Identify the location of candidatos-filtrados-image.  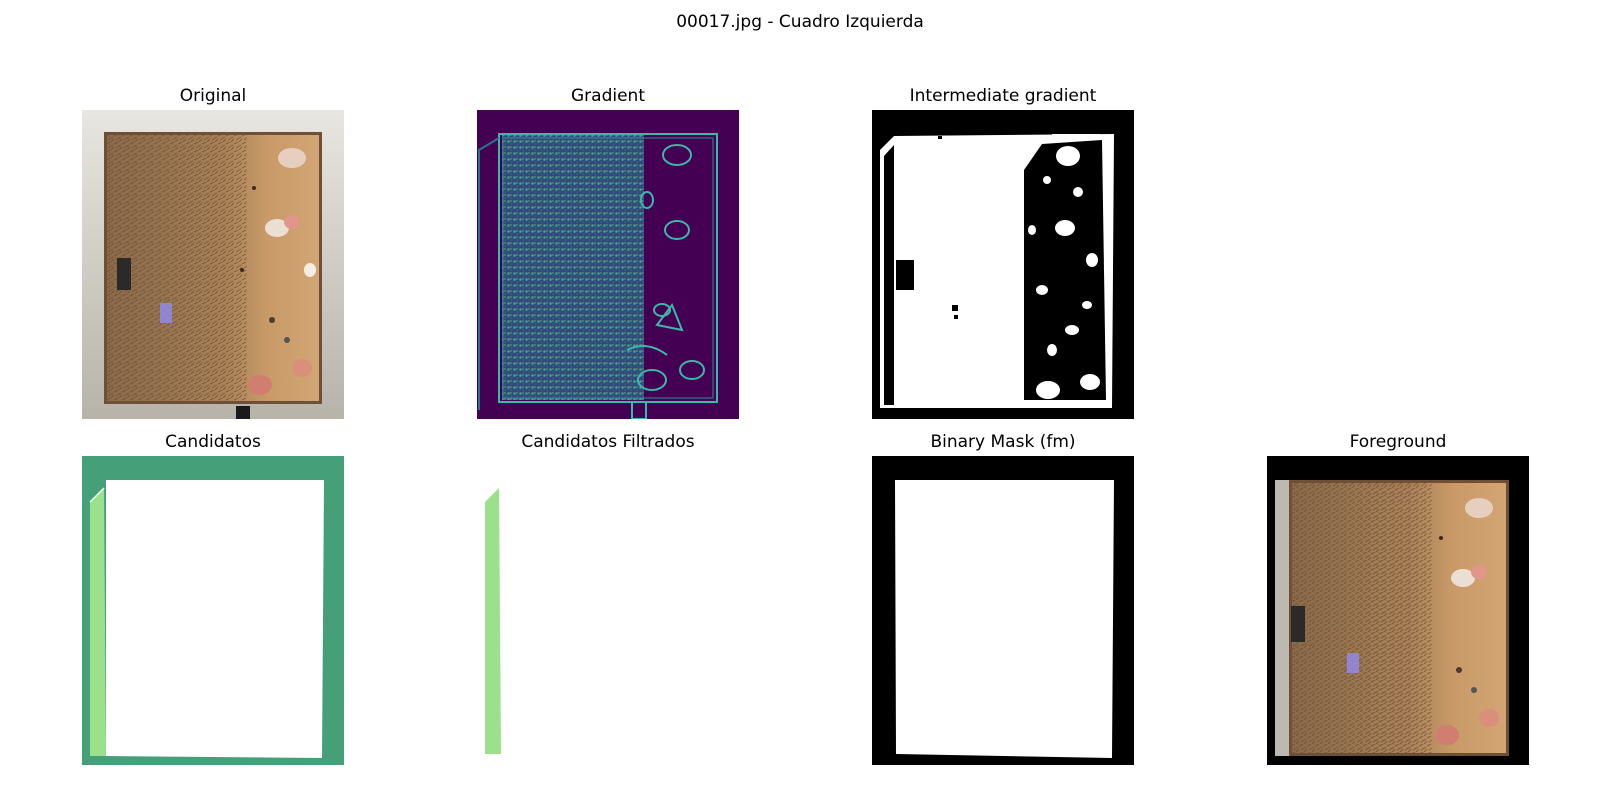
(608, 610).